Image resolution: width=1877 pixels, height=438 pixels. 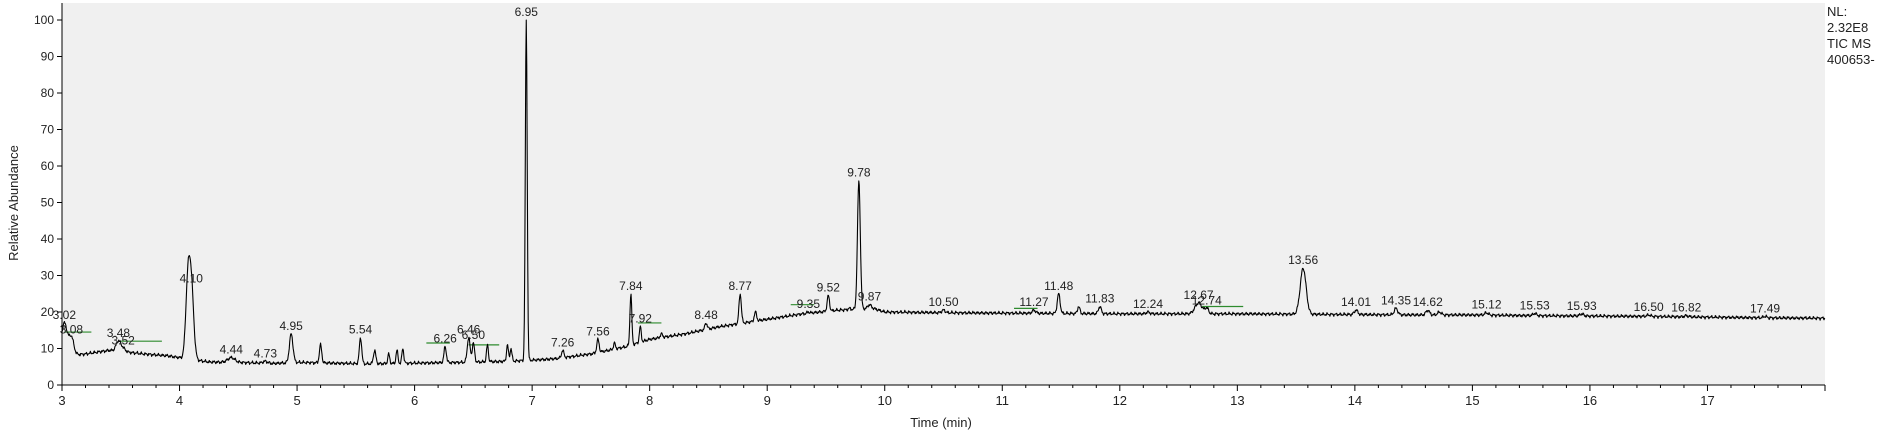 What do you see at coordinates (1649, 307) in the screenshot?
I see `peak-label: 16.50` at bounding box center [1649, 307].